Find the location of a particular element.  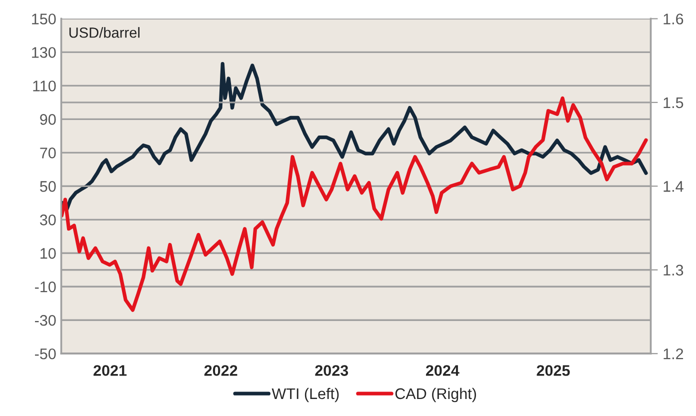

x-tick-label: 2021 is located at coordinates (110, 370).